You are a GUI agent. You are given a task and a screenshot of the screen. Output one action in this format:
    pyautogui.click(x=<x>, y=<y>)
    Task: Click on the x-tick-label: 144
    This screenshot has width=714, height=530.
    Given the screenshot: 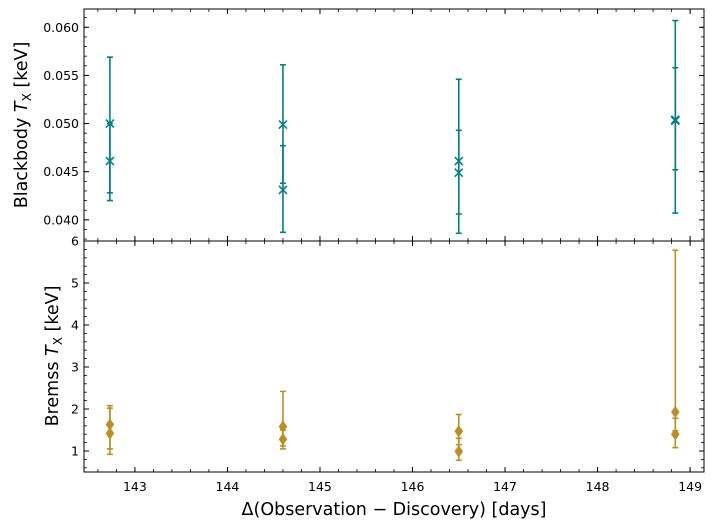 What is the action you would take?
    pyautogui.click(x=228, y=486)
    